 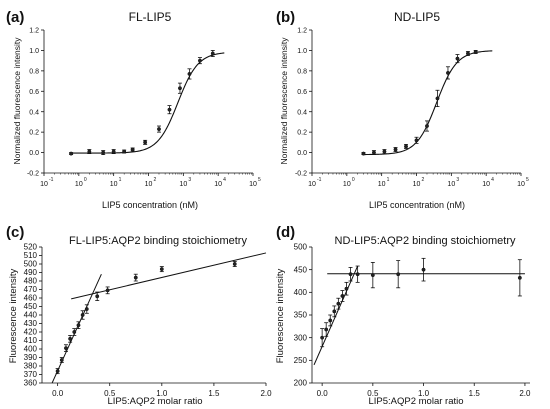 I want to click on x-axis-label: LIP5 concentration (nM), so click(x=150, y=205).